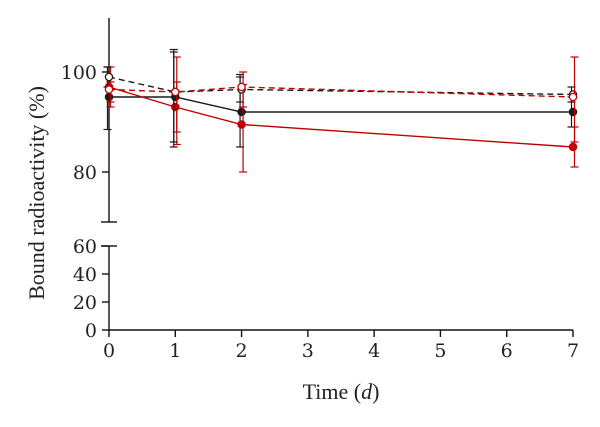 This screenshot has height=427, width=600. Describe the element at coordinates (85, 247) in the screenshot. I see `y-tick-label: 60` at that location.